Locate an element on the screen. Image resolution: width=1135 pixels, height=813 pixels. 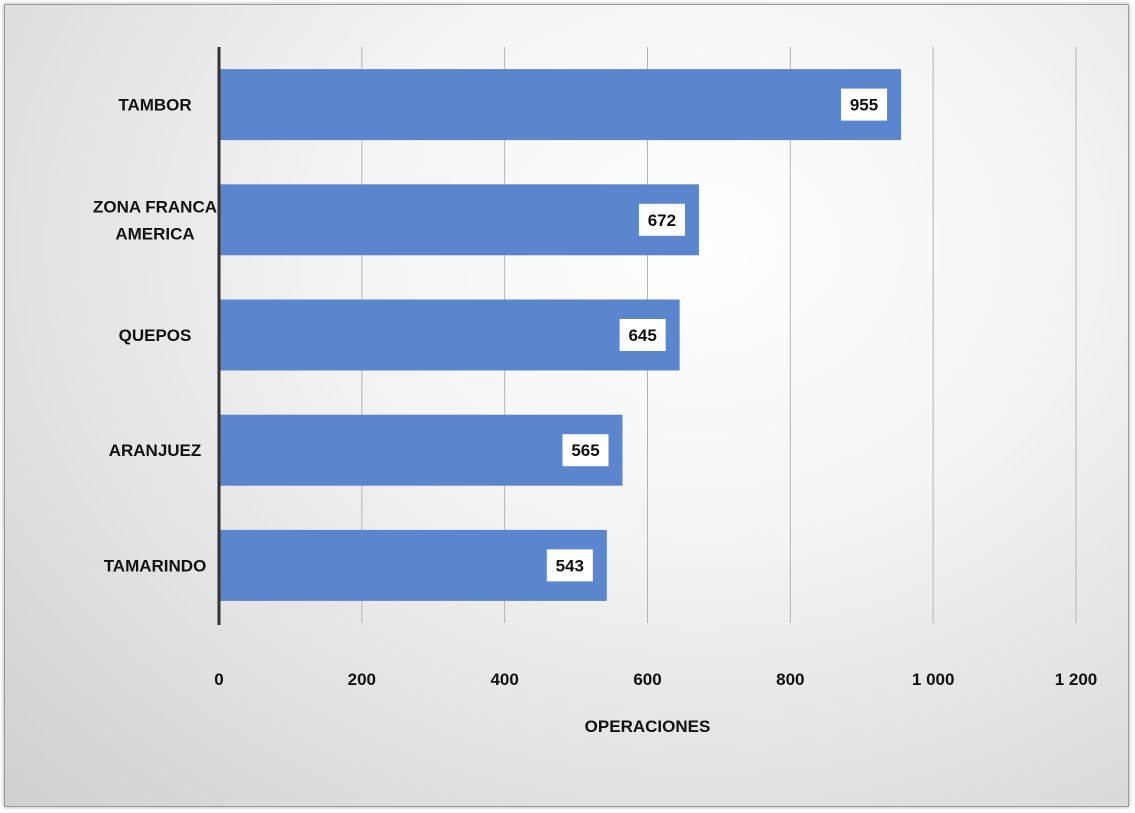
category-label: AMERICA is located at coordinates (154, 233).